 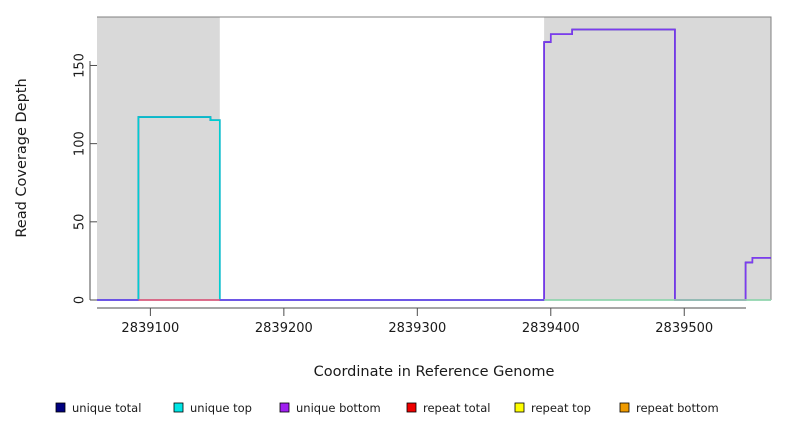 I want to click on legend-label-repeat-bottom: repeat bottom, so click(x=677, y=408).